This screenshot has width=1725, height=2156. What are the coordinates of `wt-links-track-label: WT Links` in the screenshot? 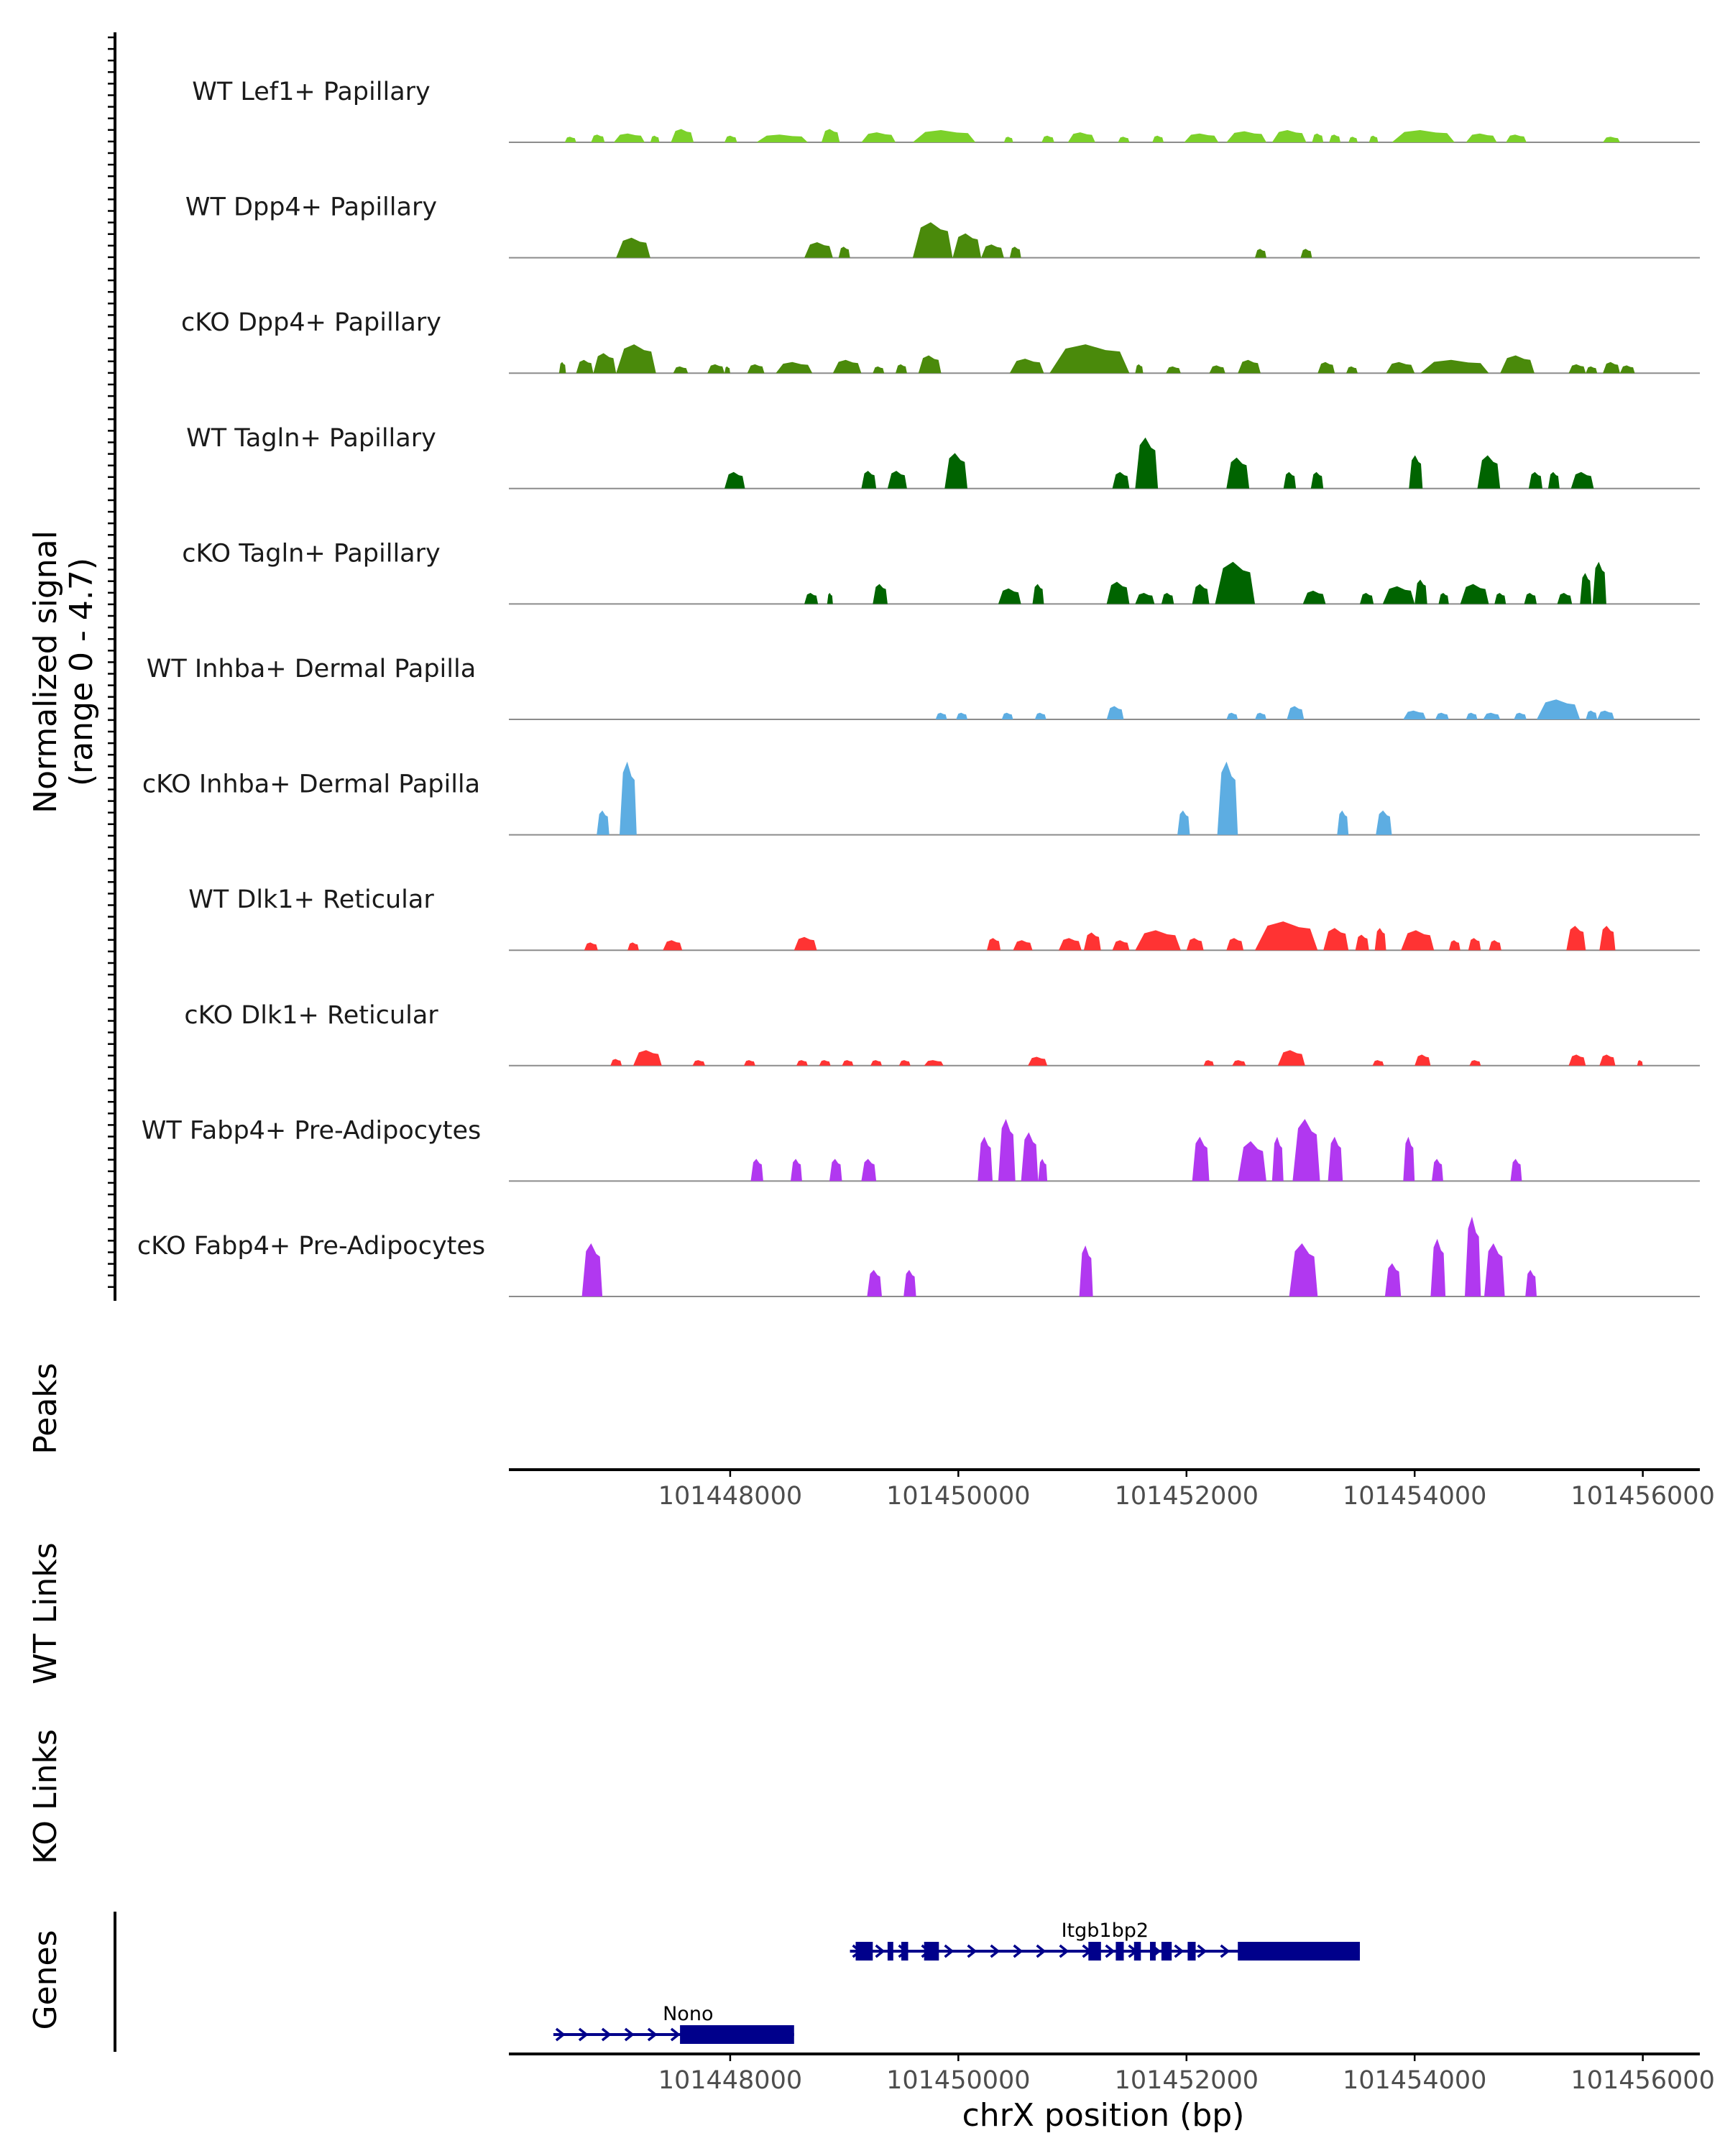 It's located at (45, 1613).